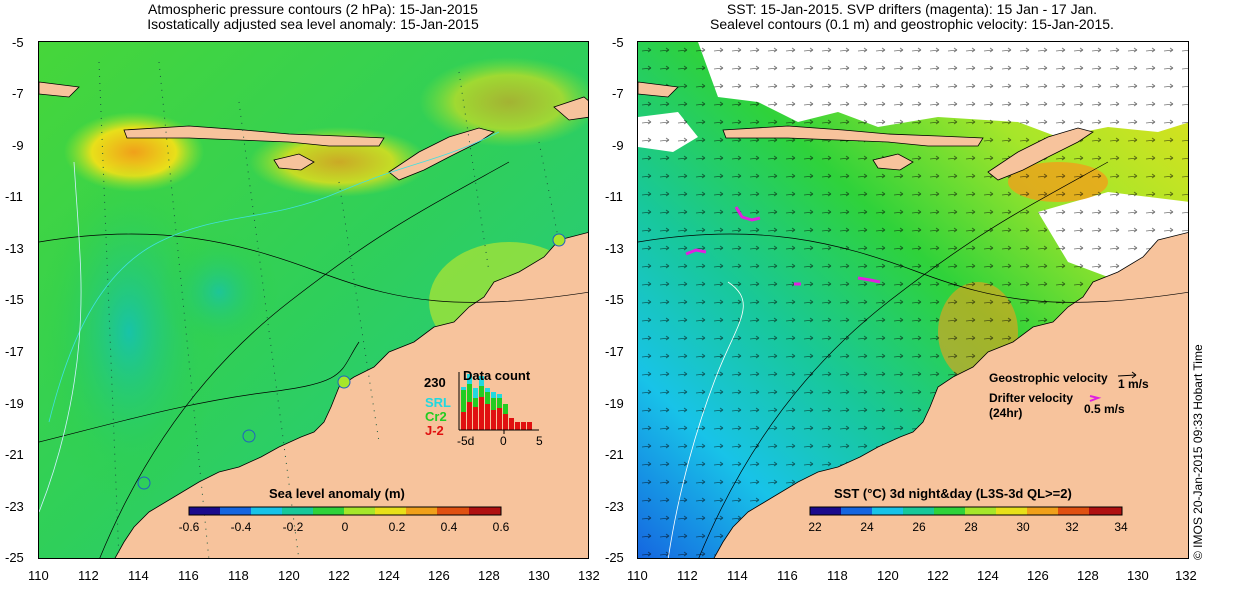 The height and width of the screenshot is (590, 1250). Describe the element at coordinates (687, 575) in the screenshot. I see `right-x-tick: 112` at that location.